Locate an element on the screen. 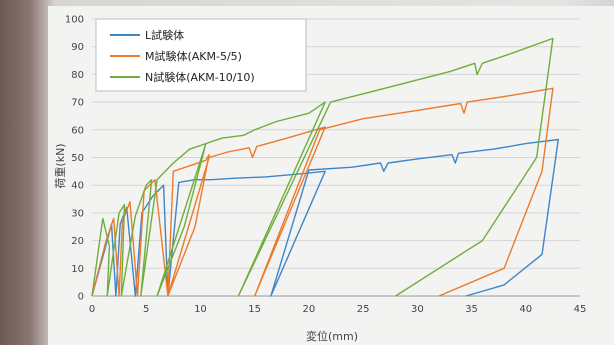 The height and width of the screenshot is (345, 614). x-tick-label: 40 is located at coordinates (525, 309).